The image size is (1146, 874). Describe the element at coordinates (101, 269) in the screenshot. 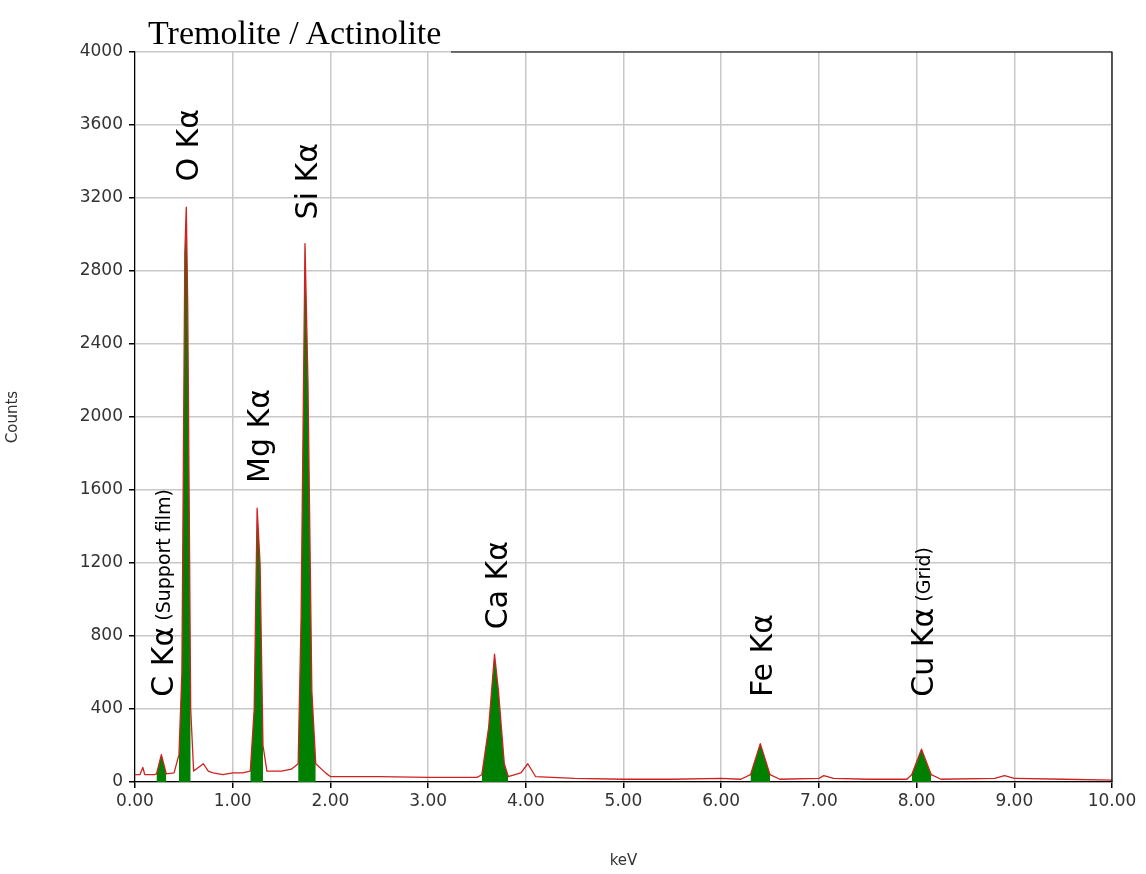

I see `y-tick-label: 2800` at that location.